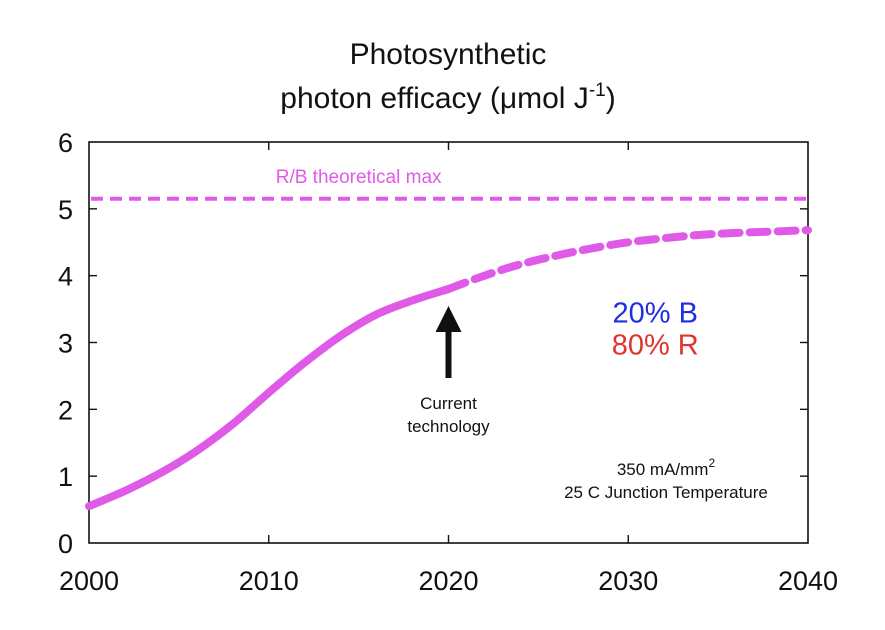 This screenshot has width=885, height=630. I want to click on x-tick-label: 2040, so click(808, 581).